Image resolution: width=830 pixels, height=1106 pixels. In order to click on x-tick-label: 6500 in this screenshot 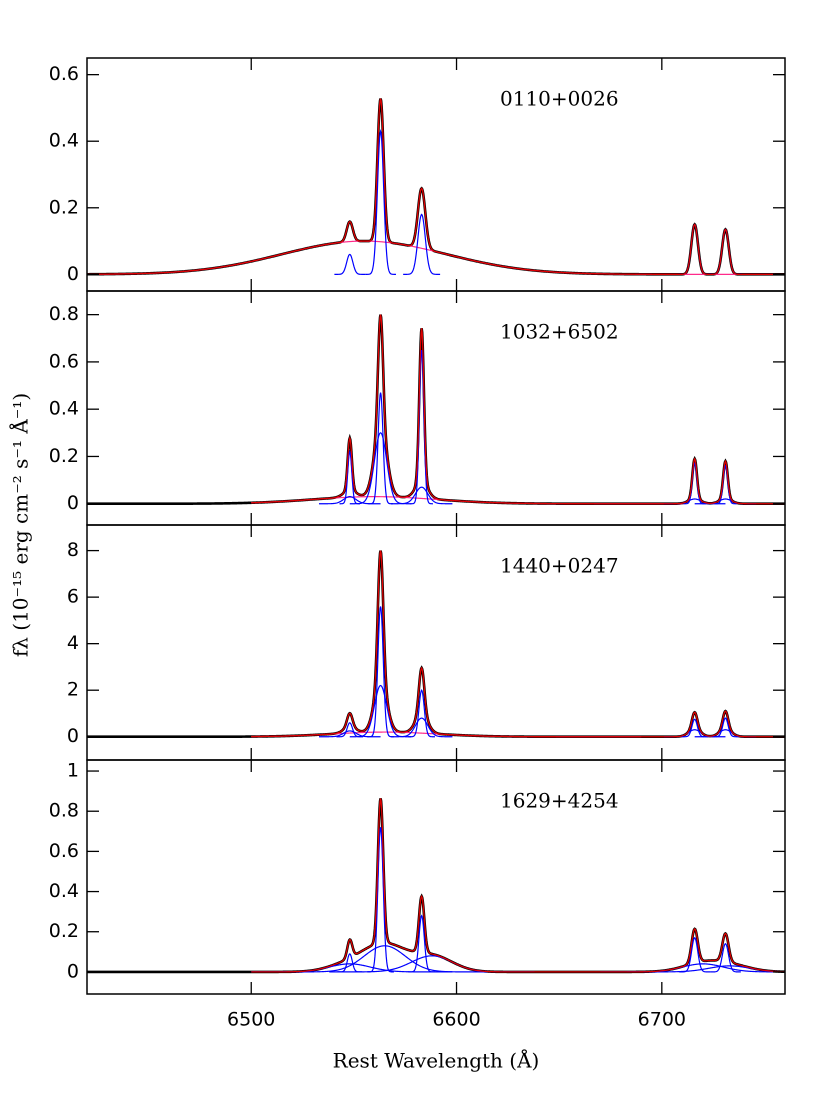, I will do `click(251, 1020)`.